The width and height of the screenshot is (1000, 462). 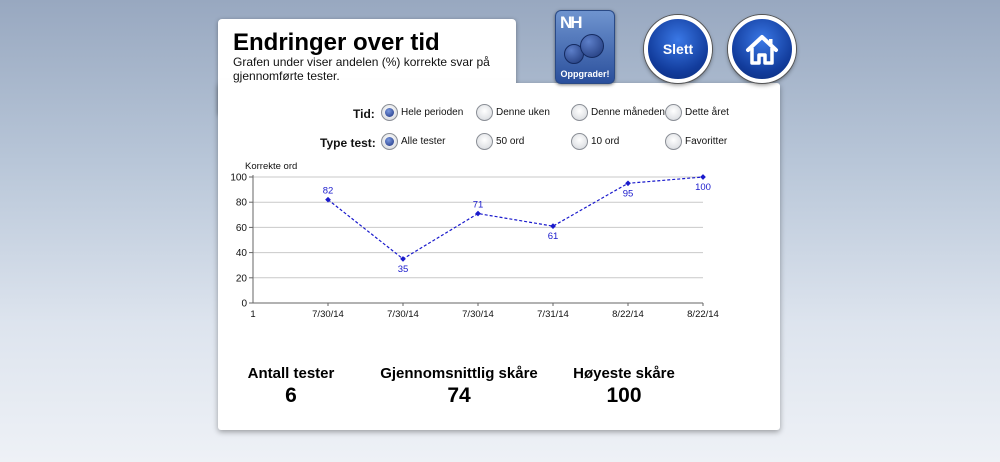 I want to click on time-option-whole-period: Hele perioden, so click(x=422, y=112).